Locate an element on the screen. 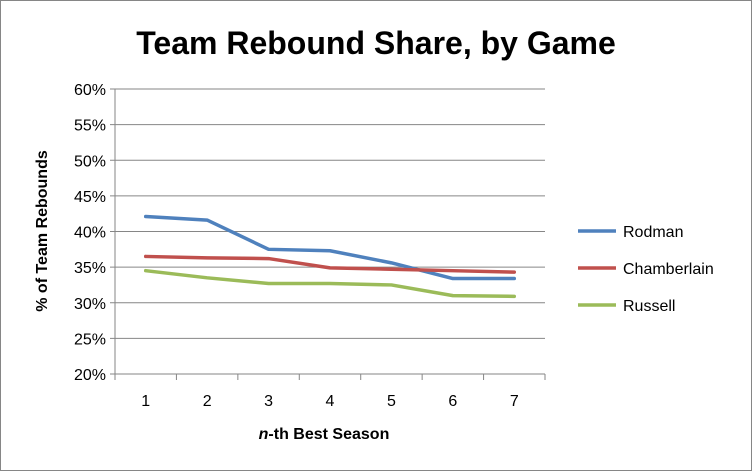 The image size is (752, 471). y-tick-label: 50% is located at coordinates (90, 161).